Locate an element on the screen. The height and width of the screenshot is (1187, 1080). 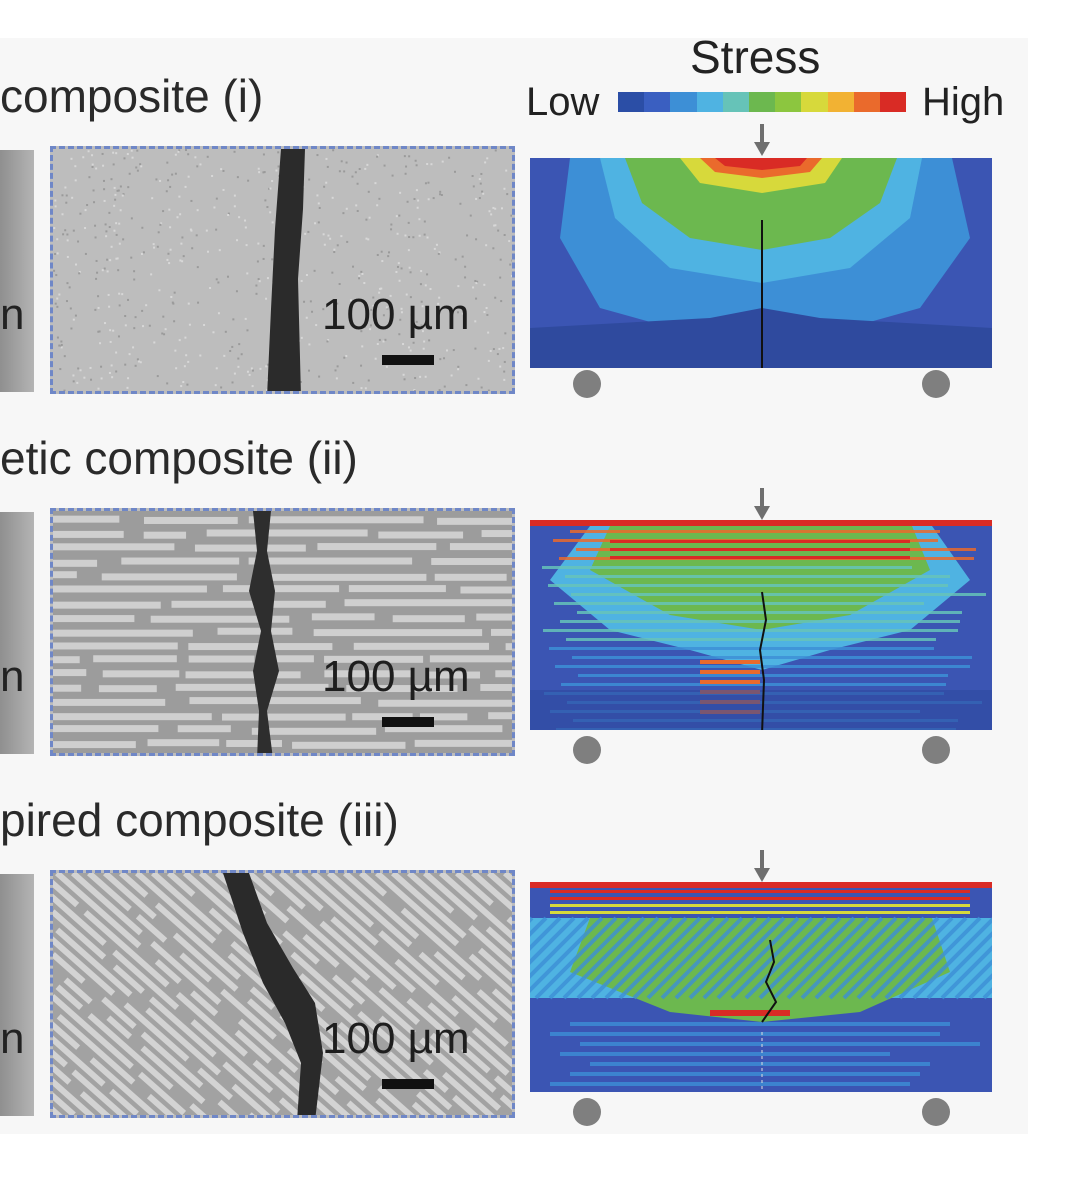
support-right-iii is located at coordinates (936, 1112).